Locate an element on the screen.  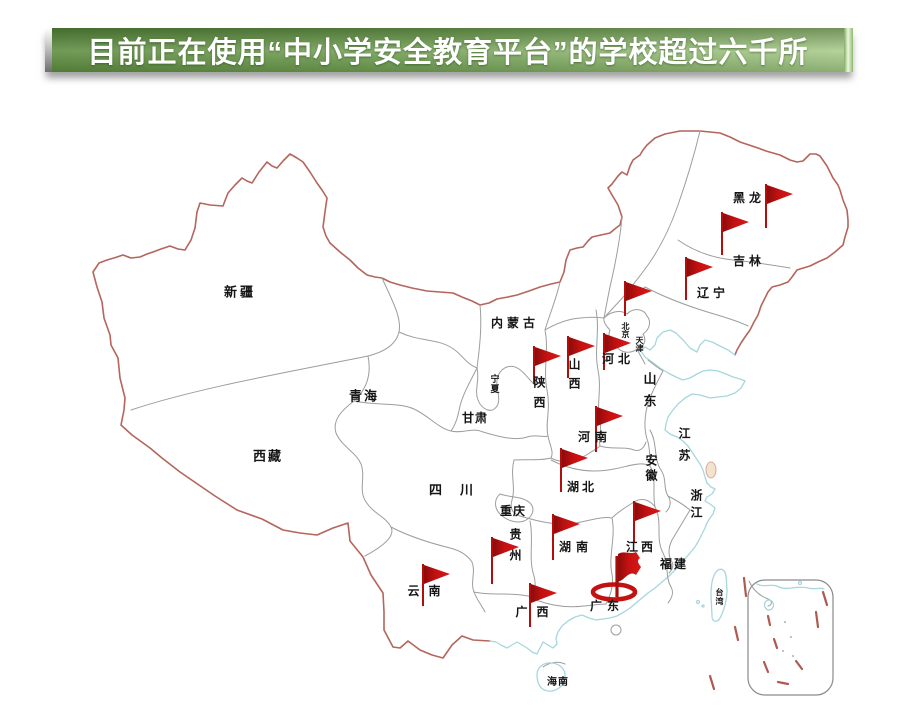
flag-guizhou is located at coordinates (505, 560).